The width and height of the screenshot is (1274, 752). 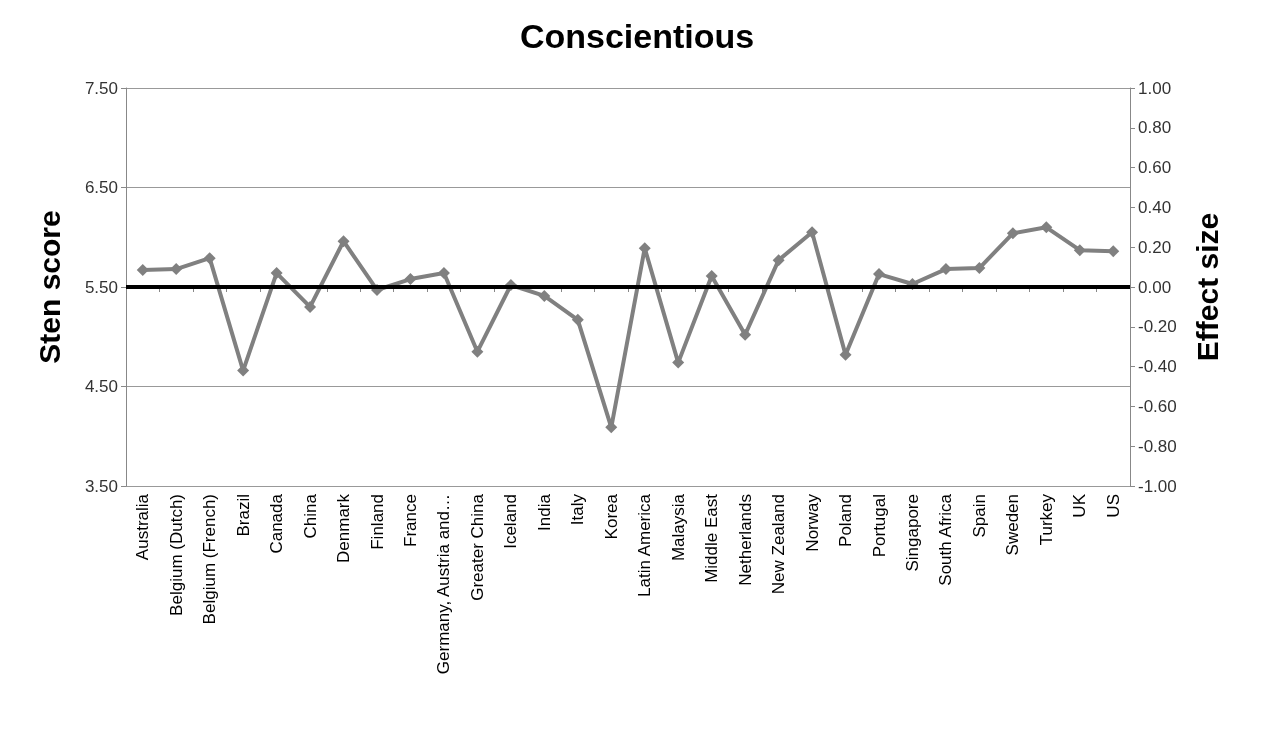 I want to click on x-tick-label: Middle East, so click(x=712, y=538).